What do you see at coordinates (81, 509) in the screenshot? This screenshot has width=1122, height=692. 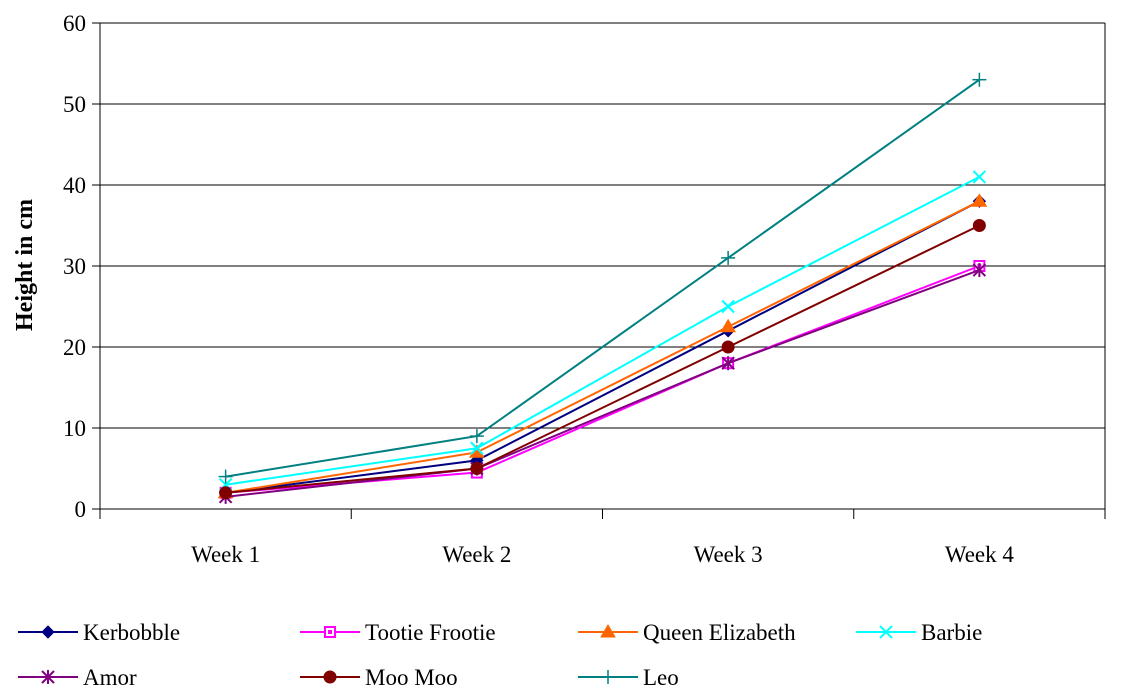 I see `y-tick-label: 0` at bounding box center [81, 509].